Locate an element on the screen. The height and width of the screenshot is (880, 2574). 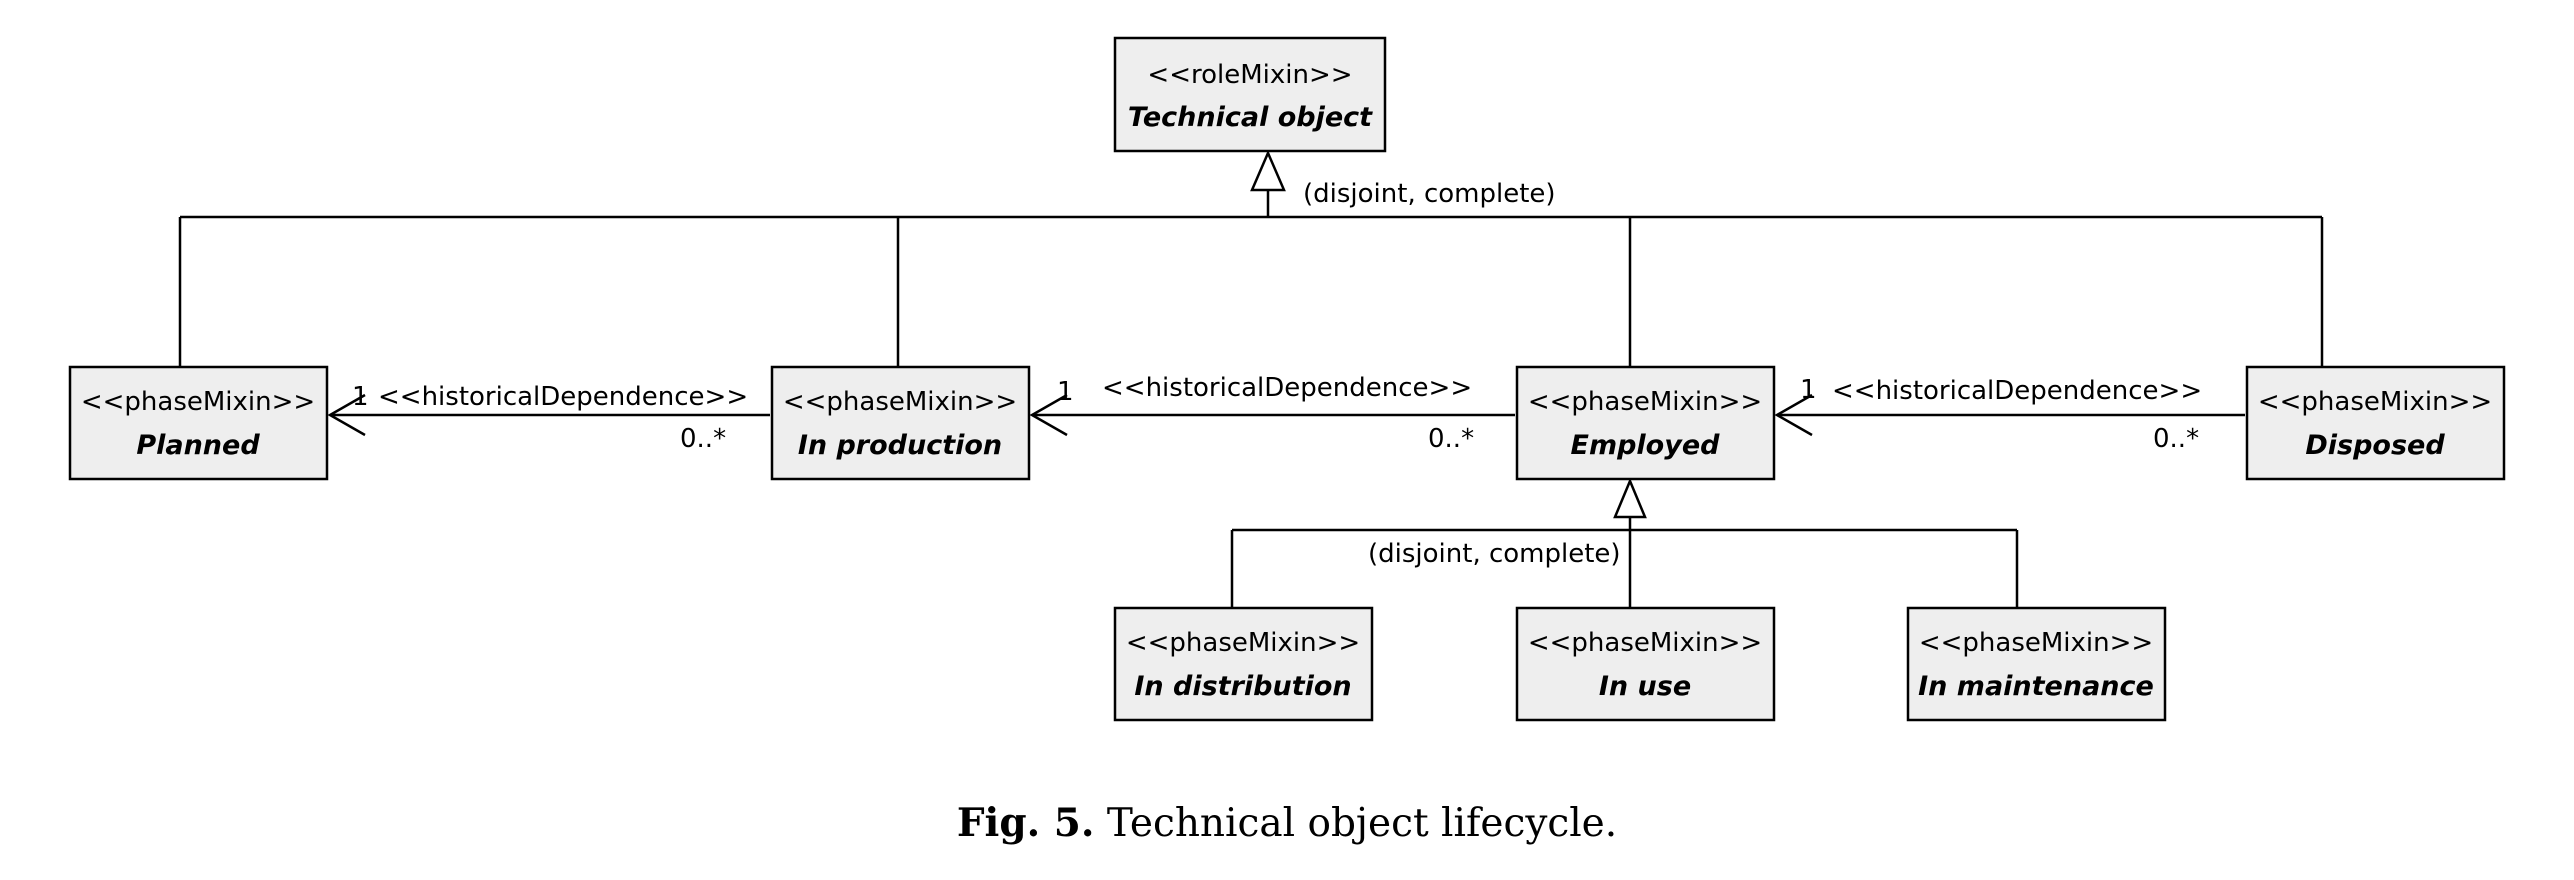
figure-number: Fig. 5. is located at coordinates (1025, 823).